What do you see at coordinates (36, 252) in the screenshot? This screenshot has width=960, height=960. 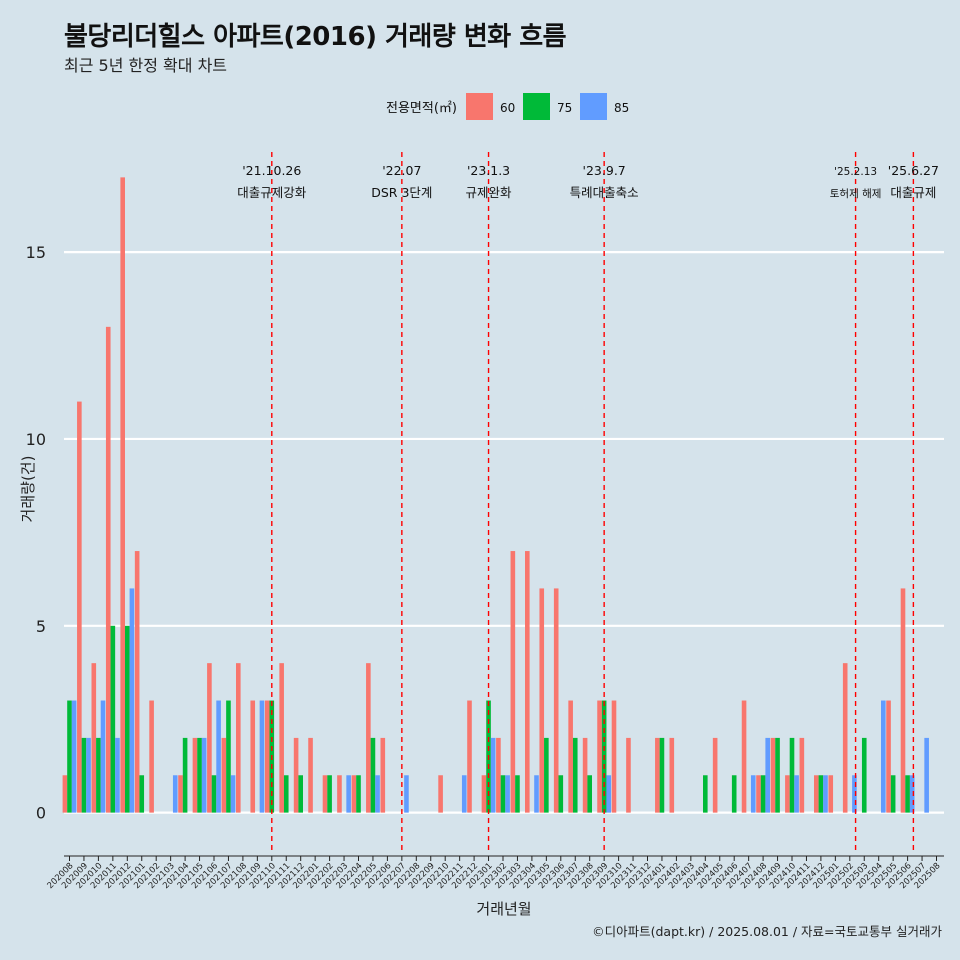 I see `y-tick-label: 15` at bounding box center [36, 252].